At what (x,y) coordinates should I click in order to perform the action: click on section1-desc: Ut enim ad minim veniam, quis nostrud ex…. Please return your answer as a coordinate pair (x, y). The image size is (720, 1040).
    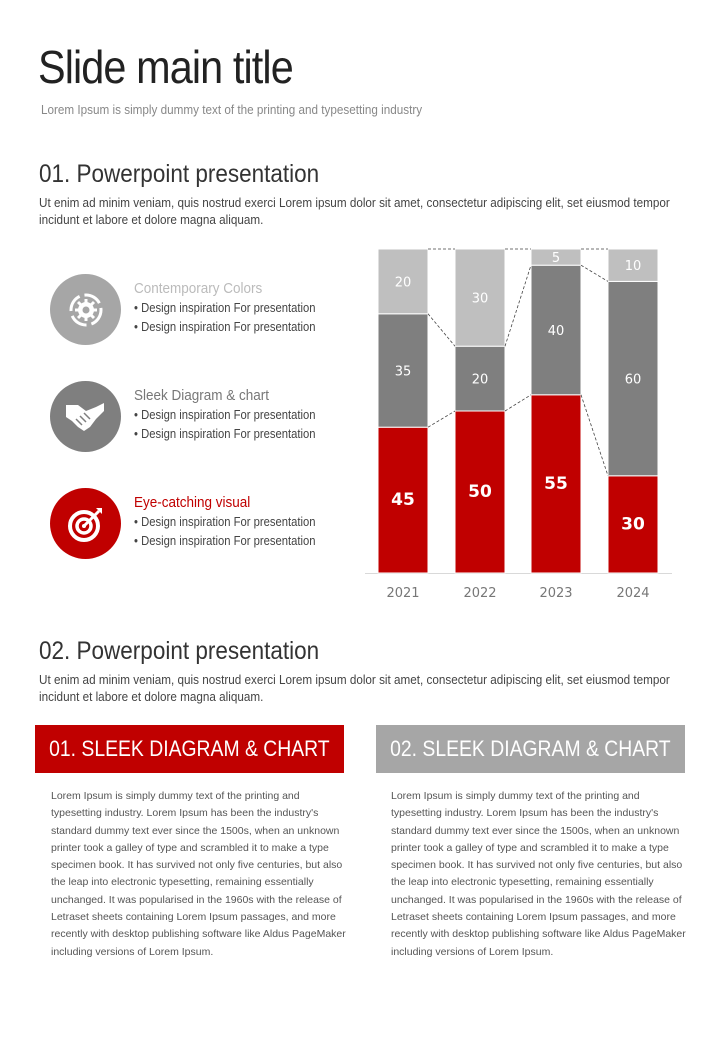
    Looking at the image, I should click on (354, 211).